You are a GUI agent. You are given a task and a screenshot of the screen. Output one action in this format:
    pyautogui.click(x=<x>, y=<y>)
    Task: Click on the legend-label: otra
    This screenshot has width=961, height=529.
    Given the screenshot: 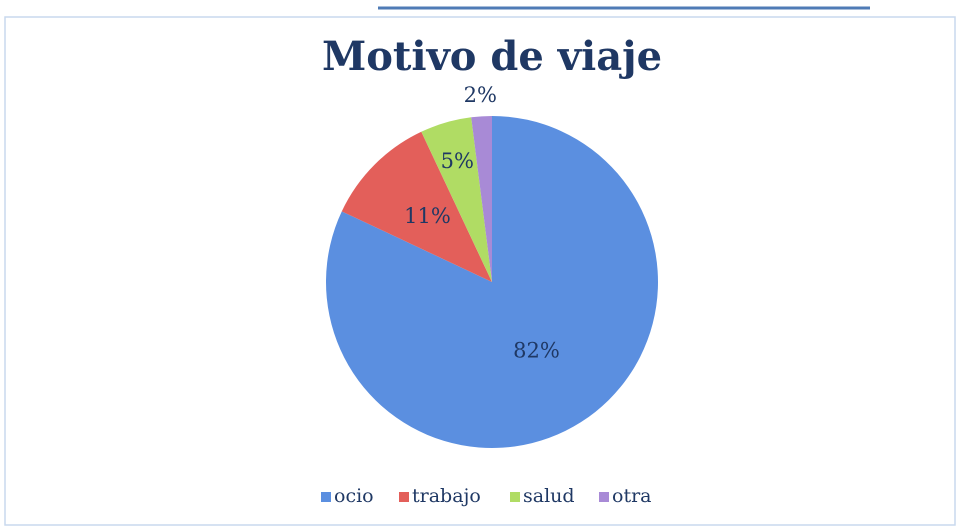 What is the action you would take?
    pyautogui.click(x=631, y=496)
    